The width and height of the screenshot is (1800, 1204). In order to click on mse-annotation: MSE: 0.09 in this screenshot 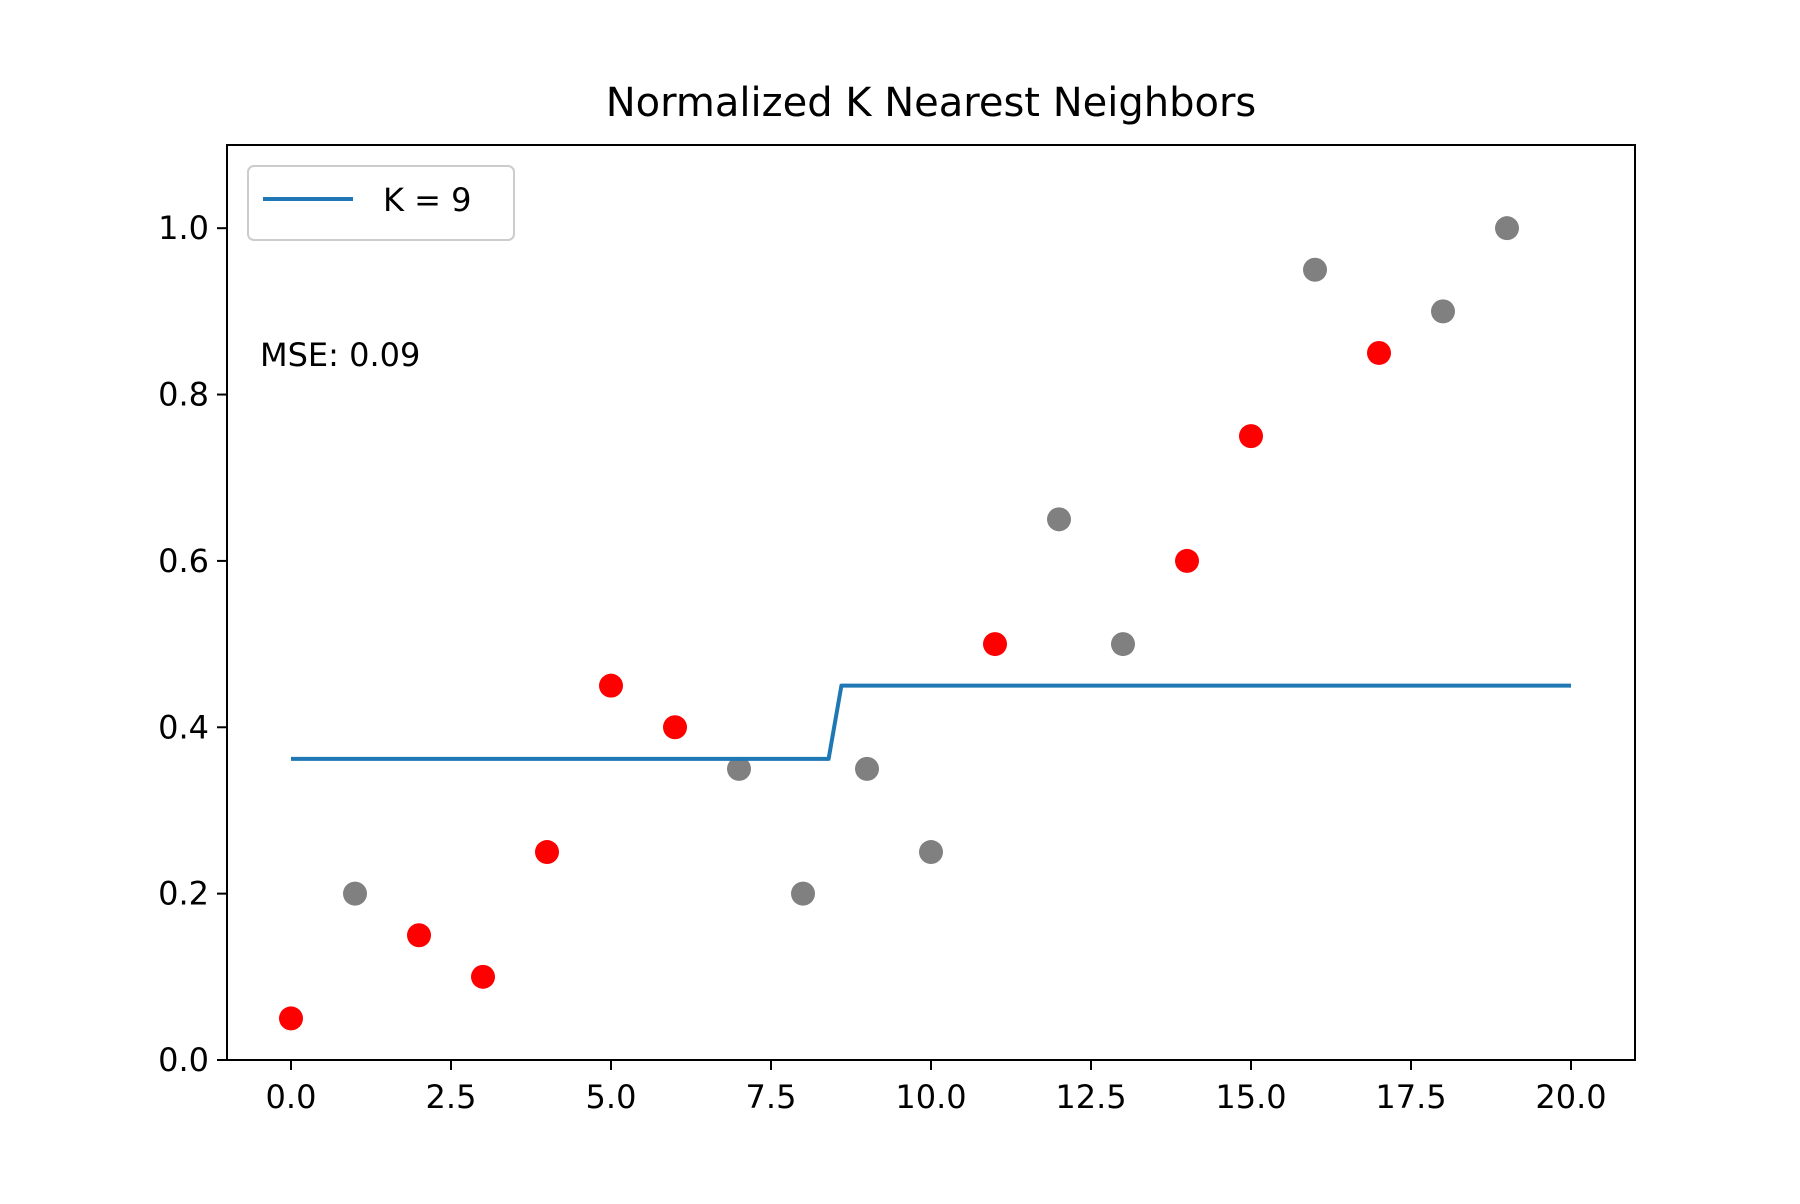, I will do `click(340, 355)`.